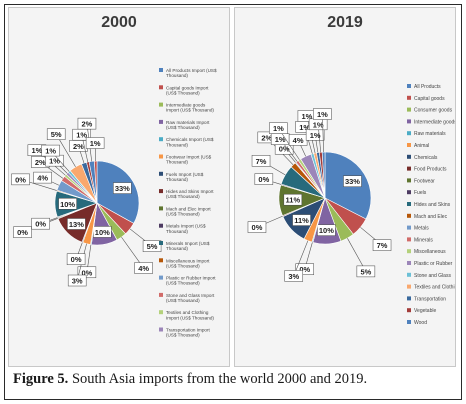 The height and width of the screenshot is (404, 466). What do you see at coordinates (430, 252) in the screenshot?
I see `legend-label: Miscellaneous` at bounding box center [430, 252].